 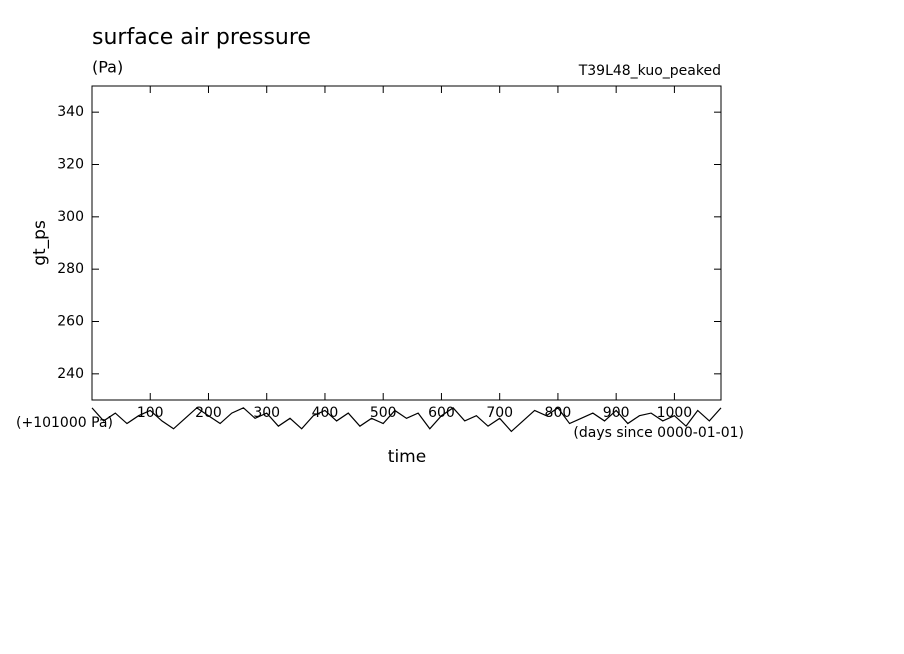 I want to click on x-tick-label: 600, so click(x=441, y=413).